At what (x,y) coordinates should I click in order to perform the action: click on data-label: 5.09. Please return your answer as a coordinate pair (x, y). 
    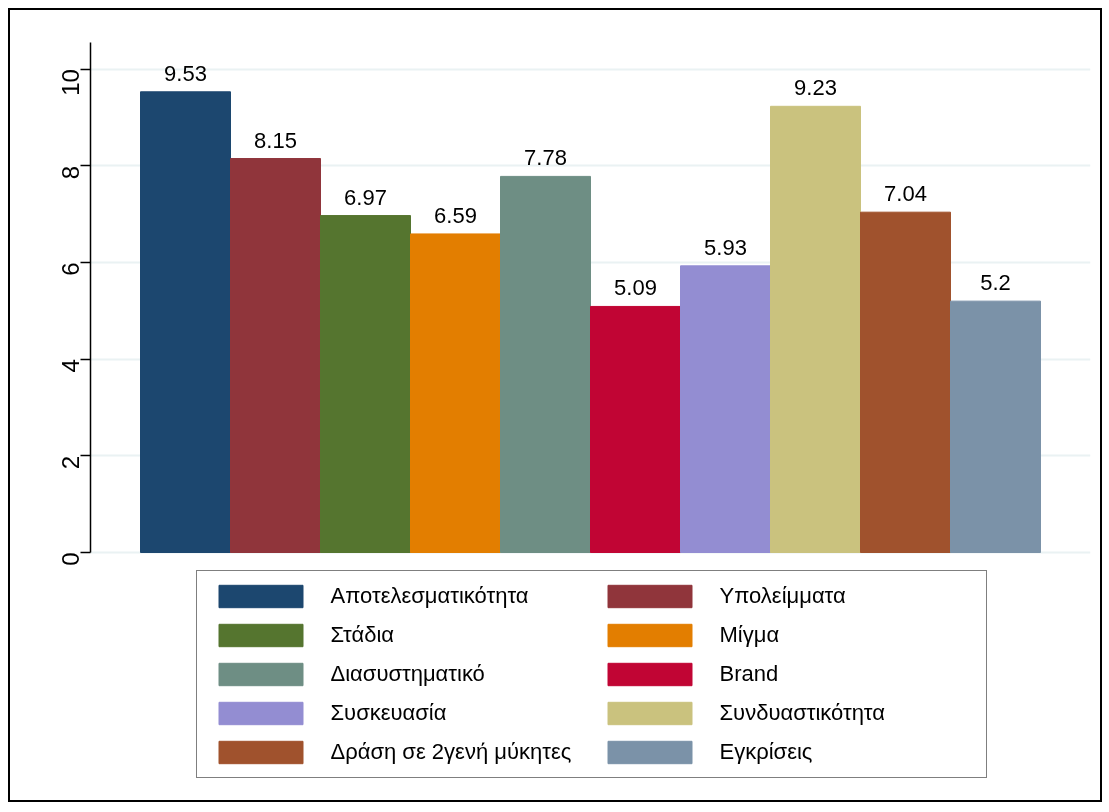
    Looking at the image, I should click on (635, 288).